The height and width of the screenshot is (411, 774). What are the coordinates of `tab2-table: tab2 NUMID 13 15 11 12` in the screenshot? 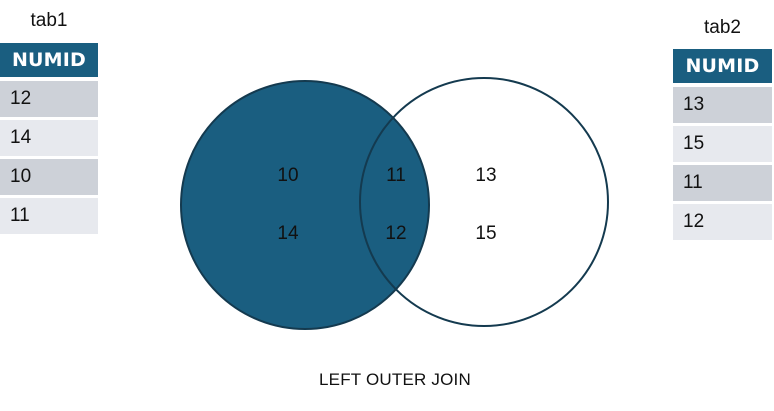 It's located at (722, 122).